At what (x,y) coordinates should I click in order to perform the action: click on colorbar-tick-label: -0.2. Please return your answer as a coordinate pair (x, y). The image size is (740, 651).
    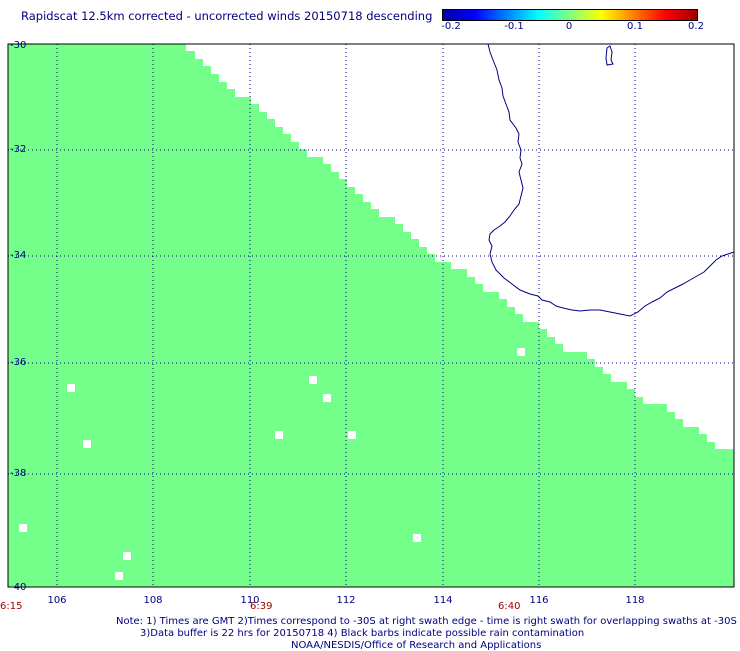
    Looking at the image, I should click on (451, 26).